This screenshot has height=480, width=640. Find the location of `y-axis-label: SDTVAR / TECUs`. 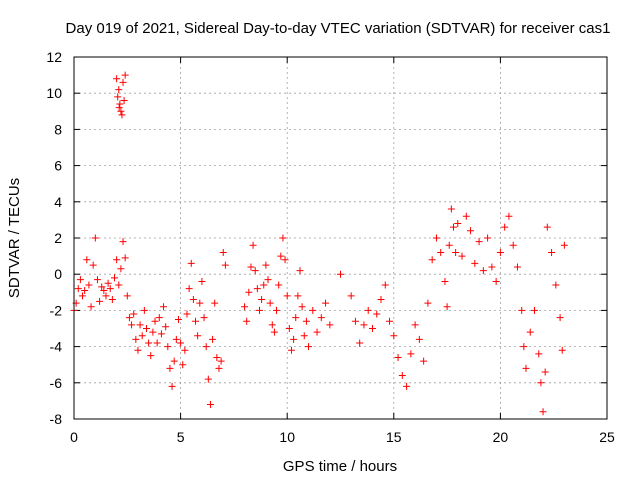

y-axis-label: SDTVAR / TECUs is located at coordinates (14, 238).